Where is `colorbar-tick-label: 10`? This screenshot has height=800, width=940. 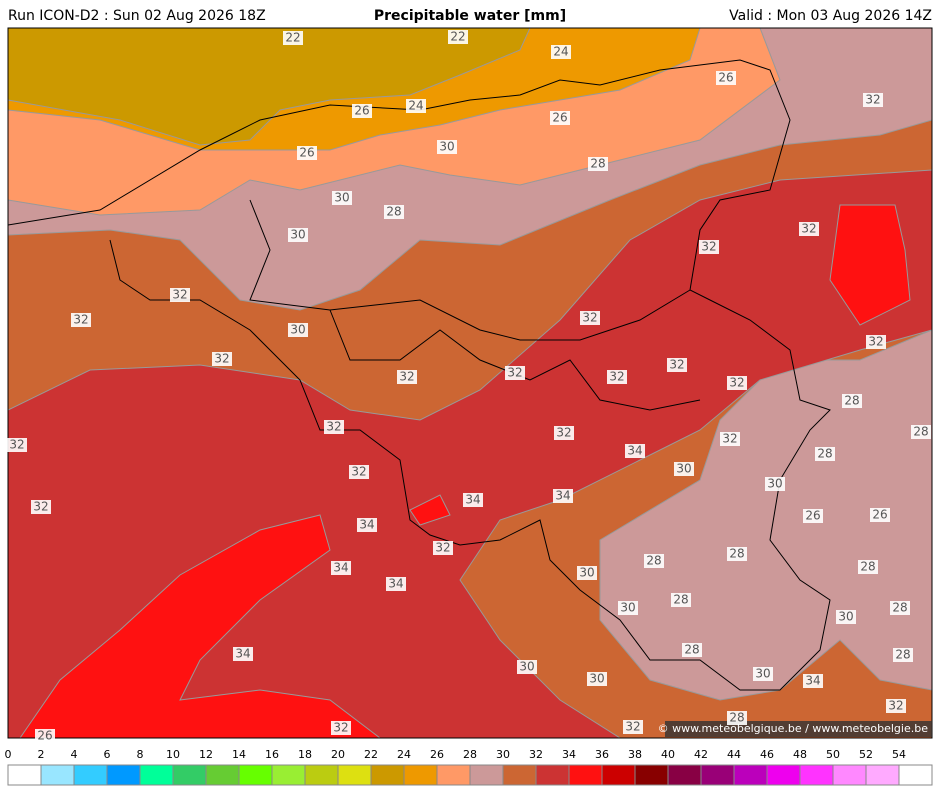
colorbar-tick-label: 10 is located at coordinates (173, 754).